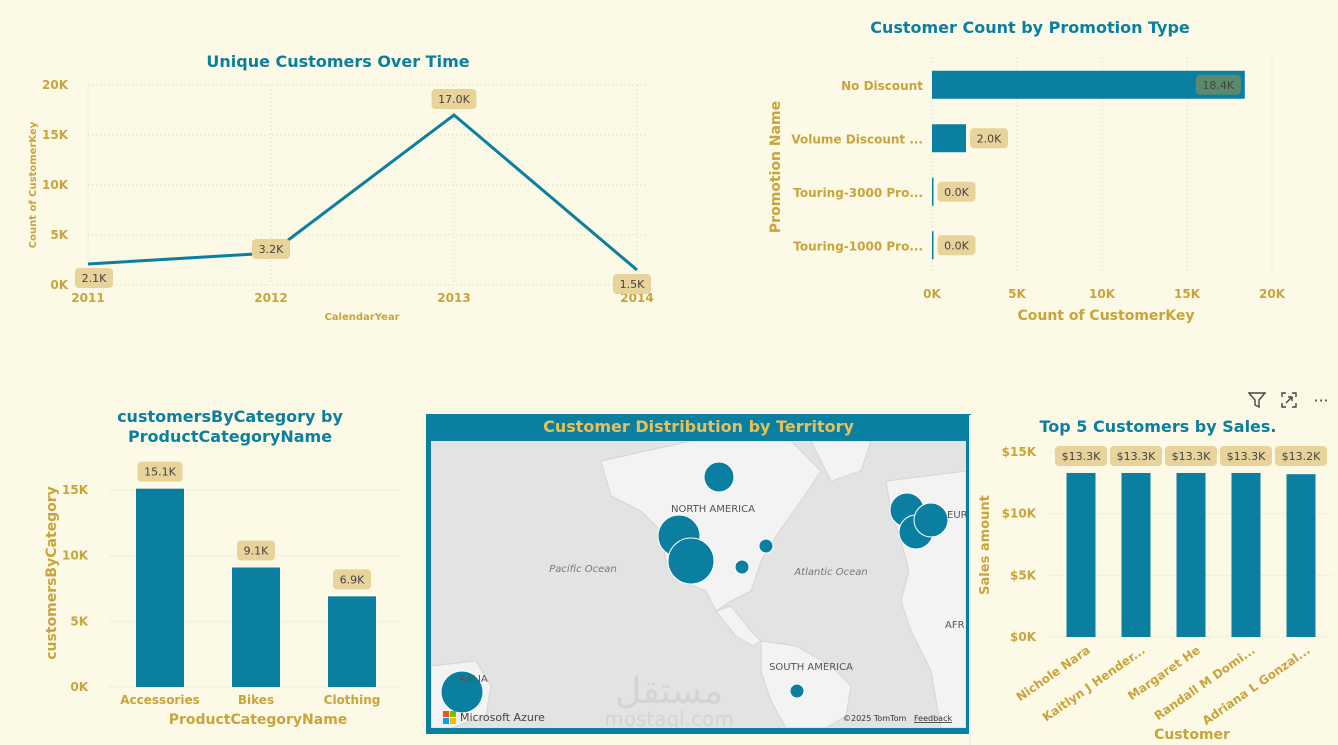  I want to click on map-feedback-link: Feedback, so click(933, 718).